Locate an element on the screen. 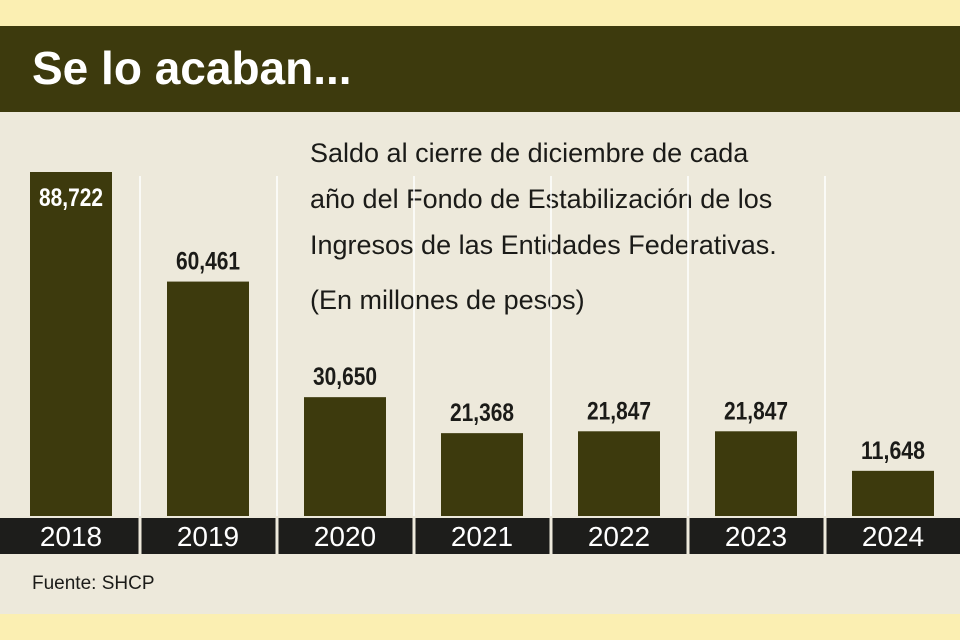 Image resolution: width=960 pixels, height=640 pixels. bar-2024 is located at coordinates (893, 493).